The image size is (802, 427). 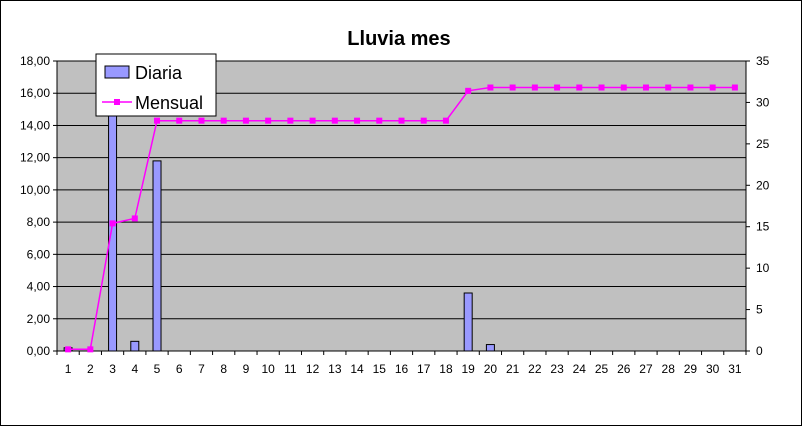 I want to click on x-tick-label: 13, so click(x=335, y=369).